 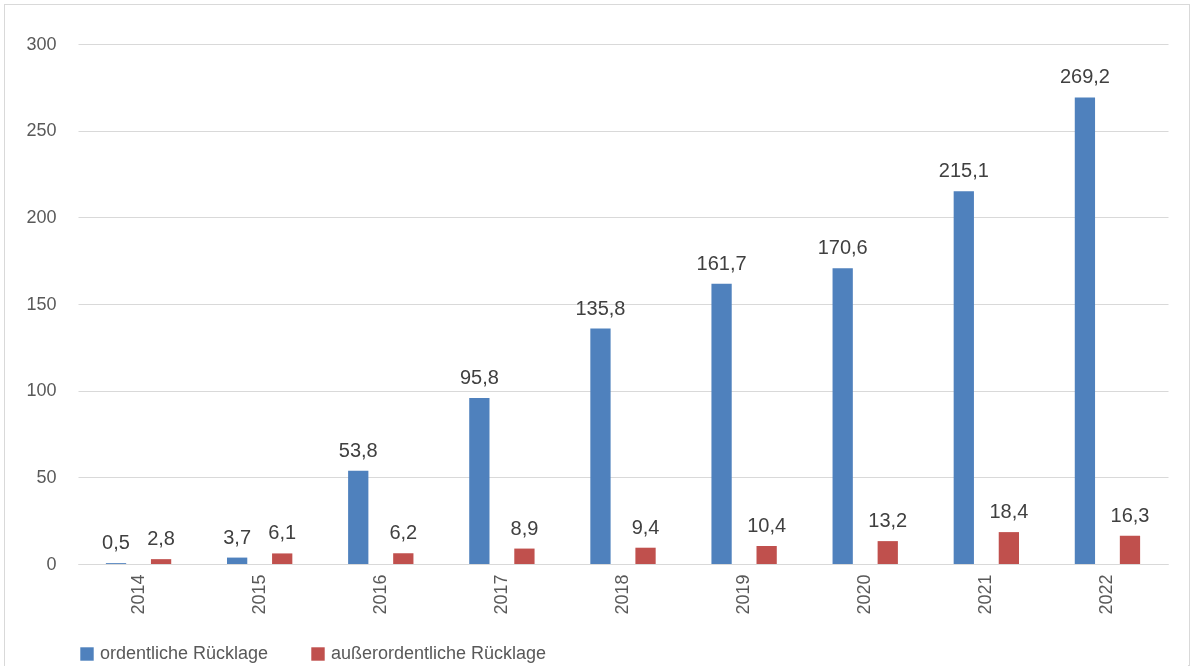 What do you see at coordinates (500, 594) in the screenshot?
I see `x-tick-label: 2017` at bounding box center [500, 594].